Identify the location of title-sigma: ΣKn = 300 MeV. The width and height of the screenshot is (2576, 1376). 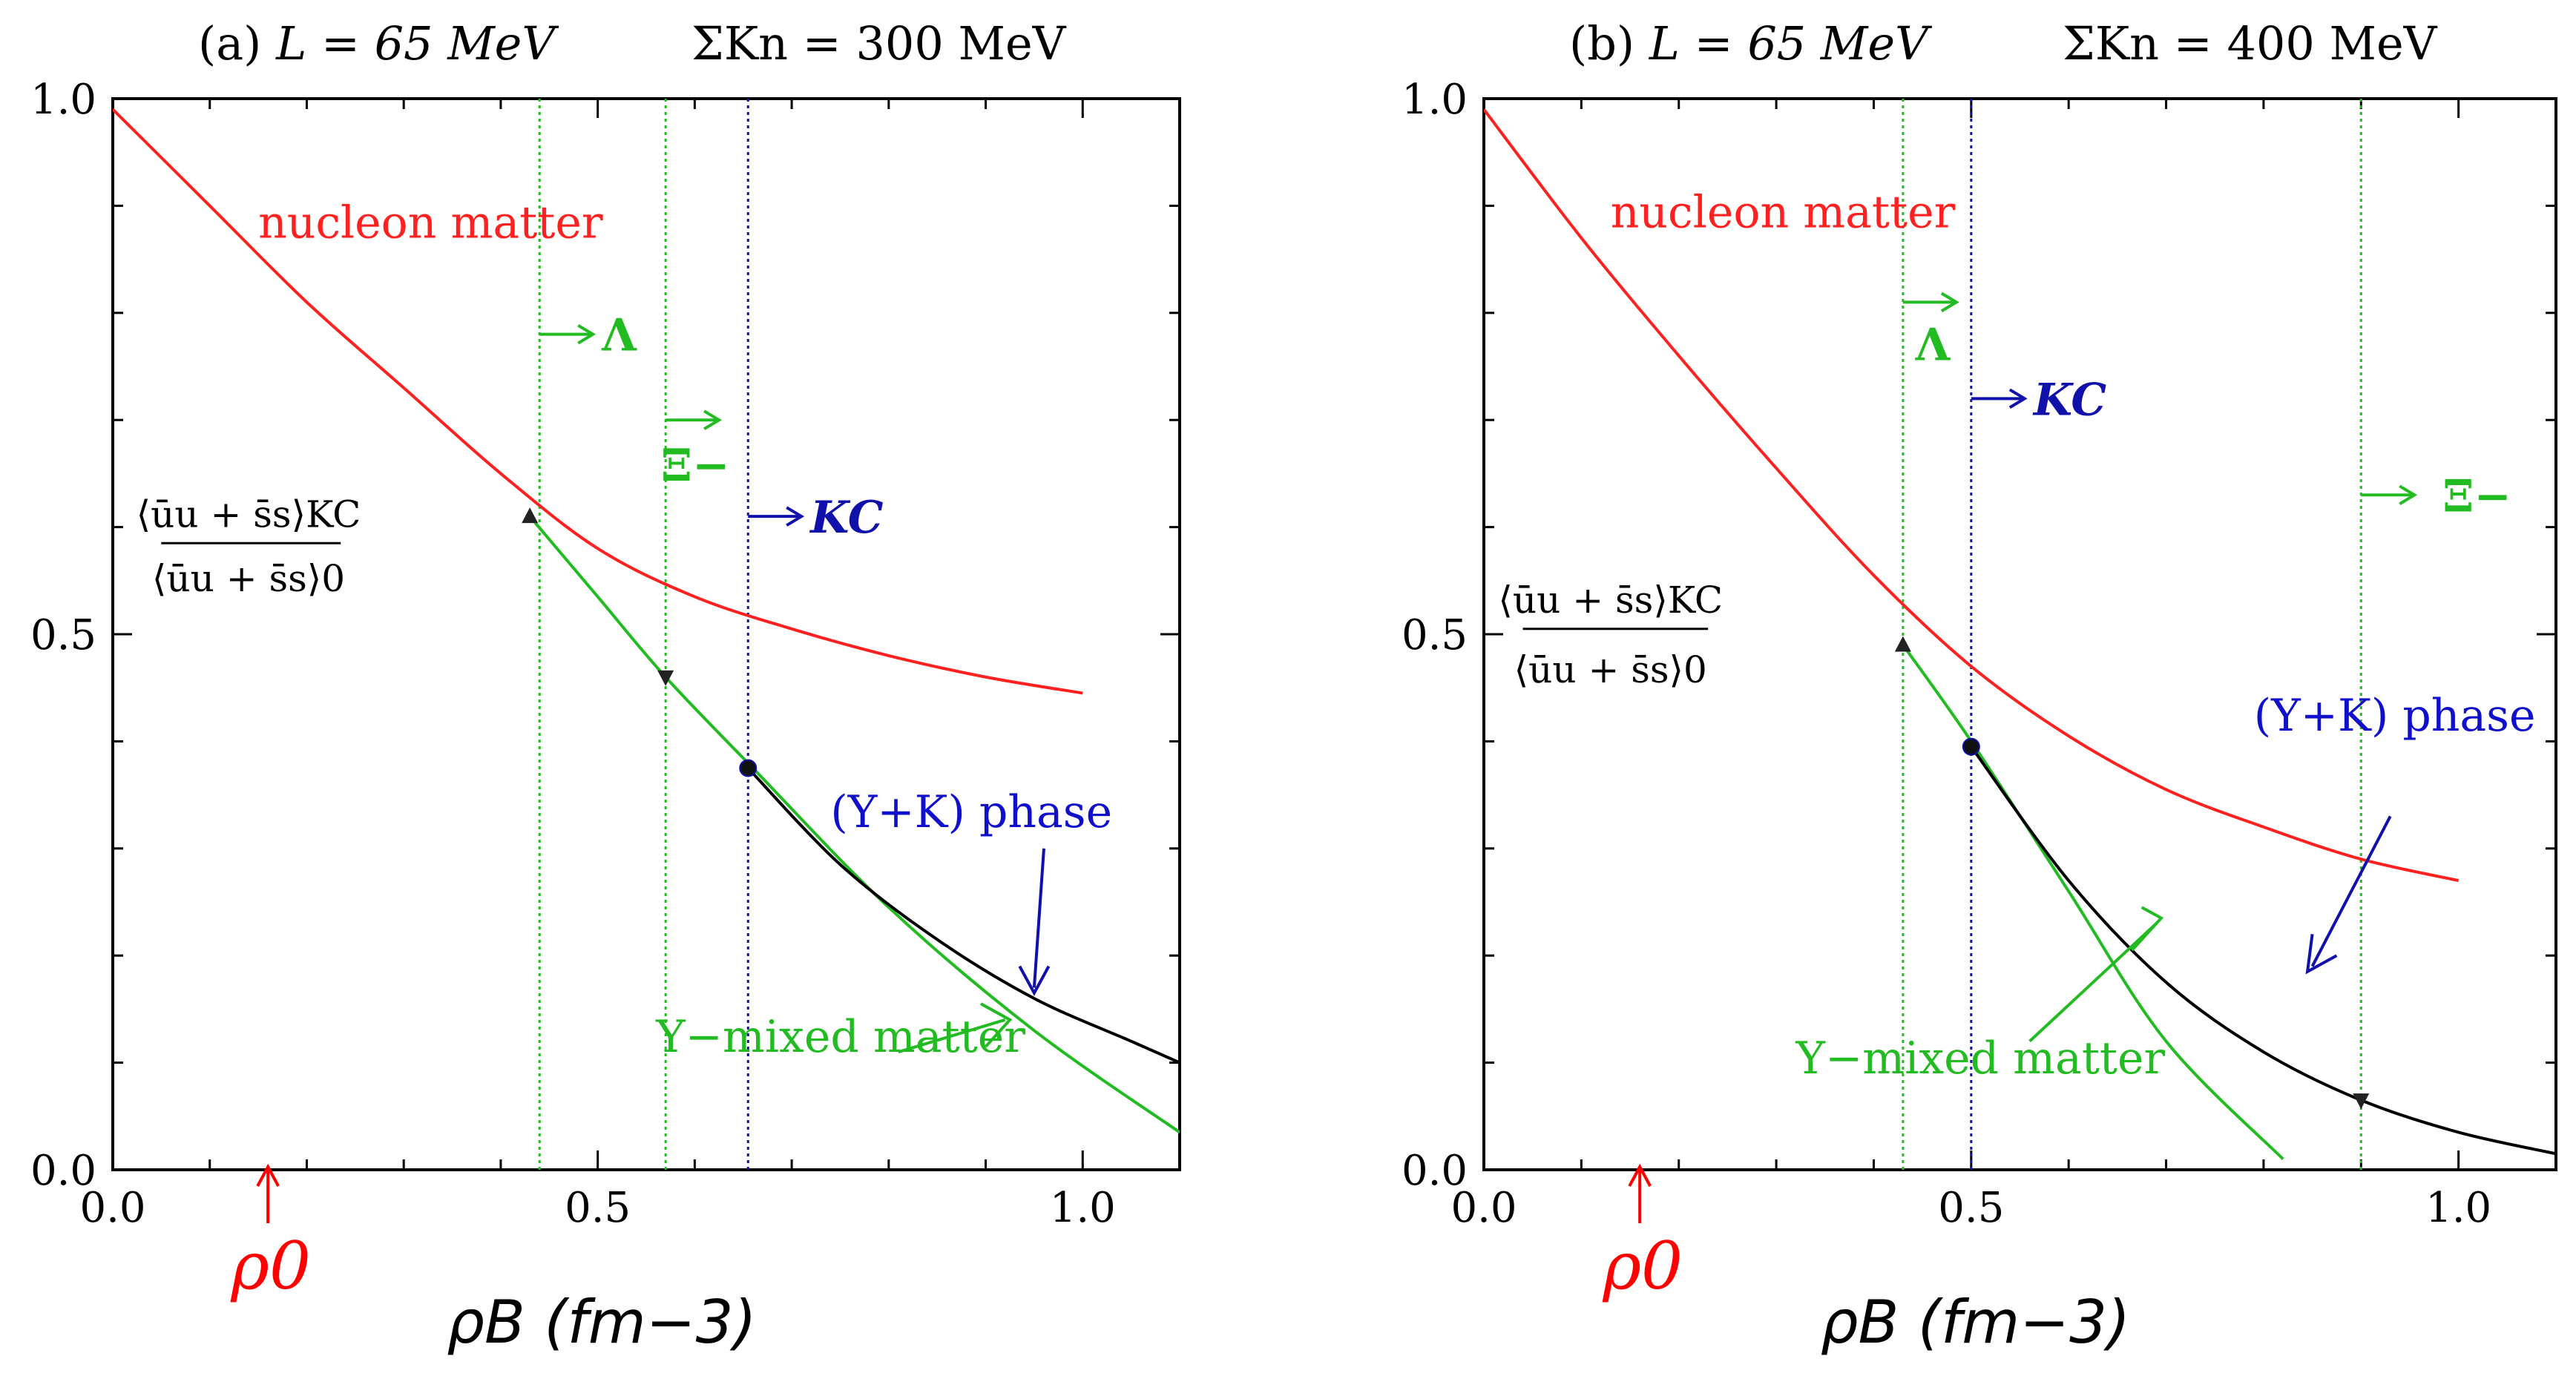
(879, 43).